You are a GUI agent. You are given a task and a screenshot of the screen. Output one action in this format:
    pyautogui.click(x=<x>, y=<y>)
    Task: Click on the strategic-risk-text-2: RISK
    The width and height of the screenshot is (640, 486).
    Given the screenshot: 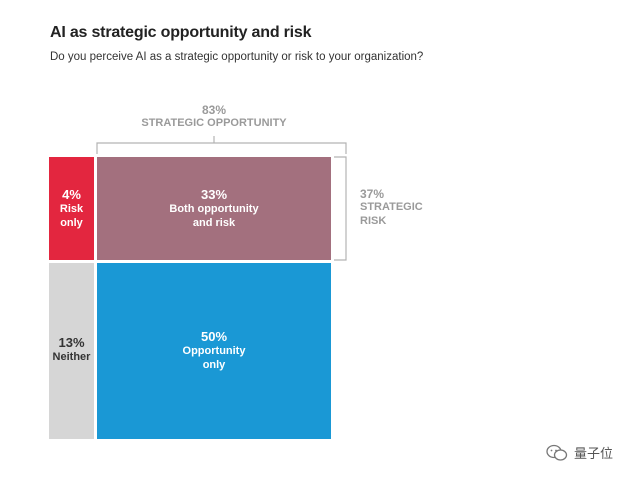 What is the action you would take?
    pyautogui.click(x=373, y=220)
    